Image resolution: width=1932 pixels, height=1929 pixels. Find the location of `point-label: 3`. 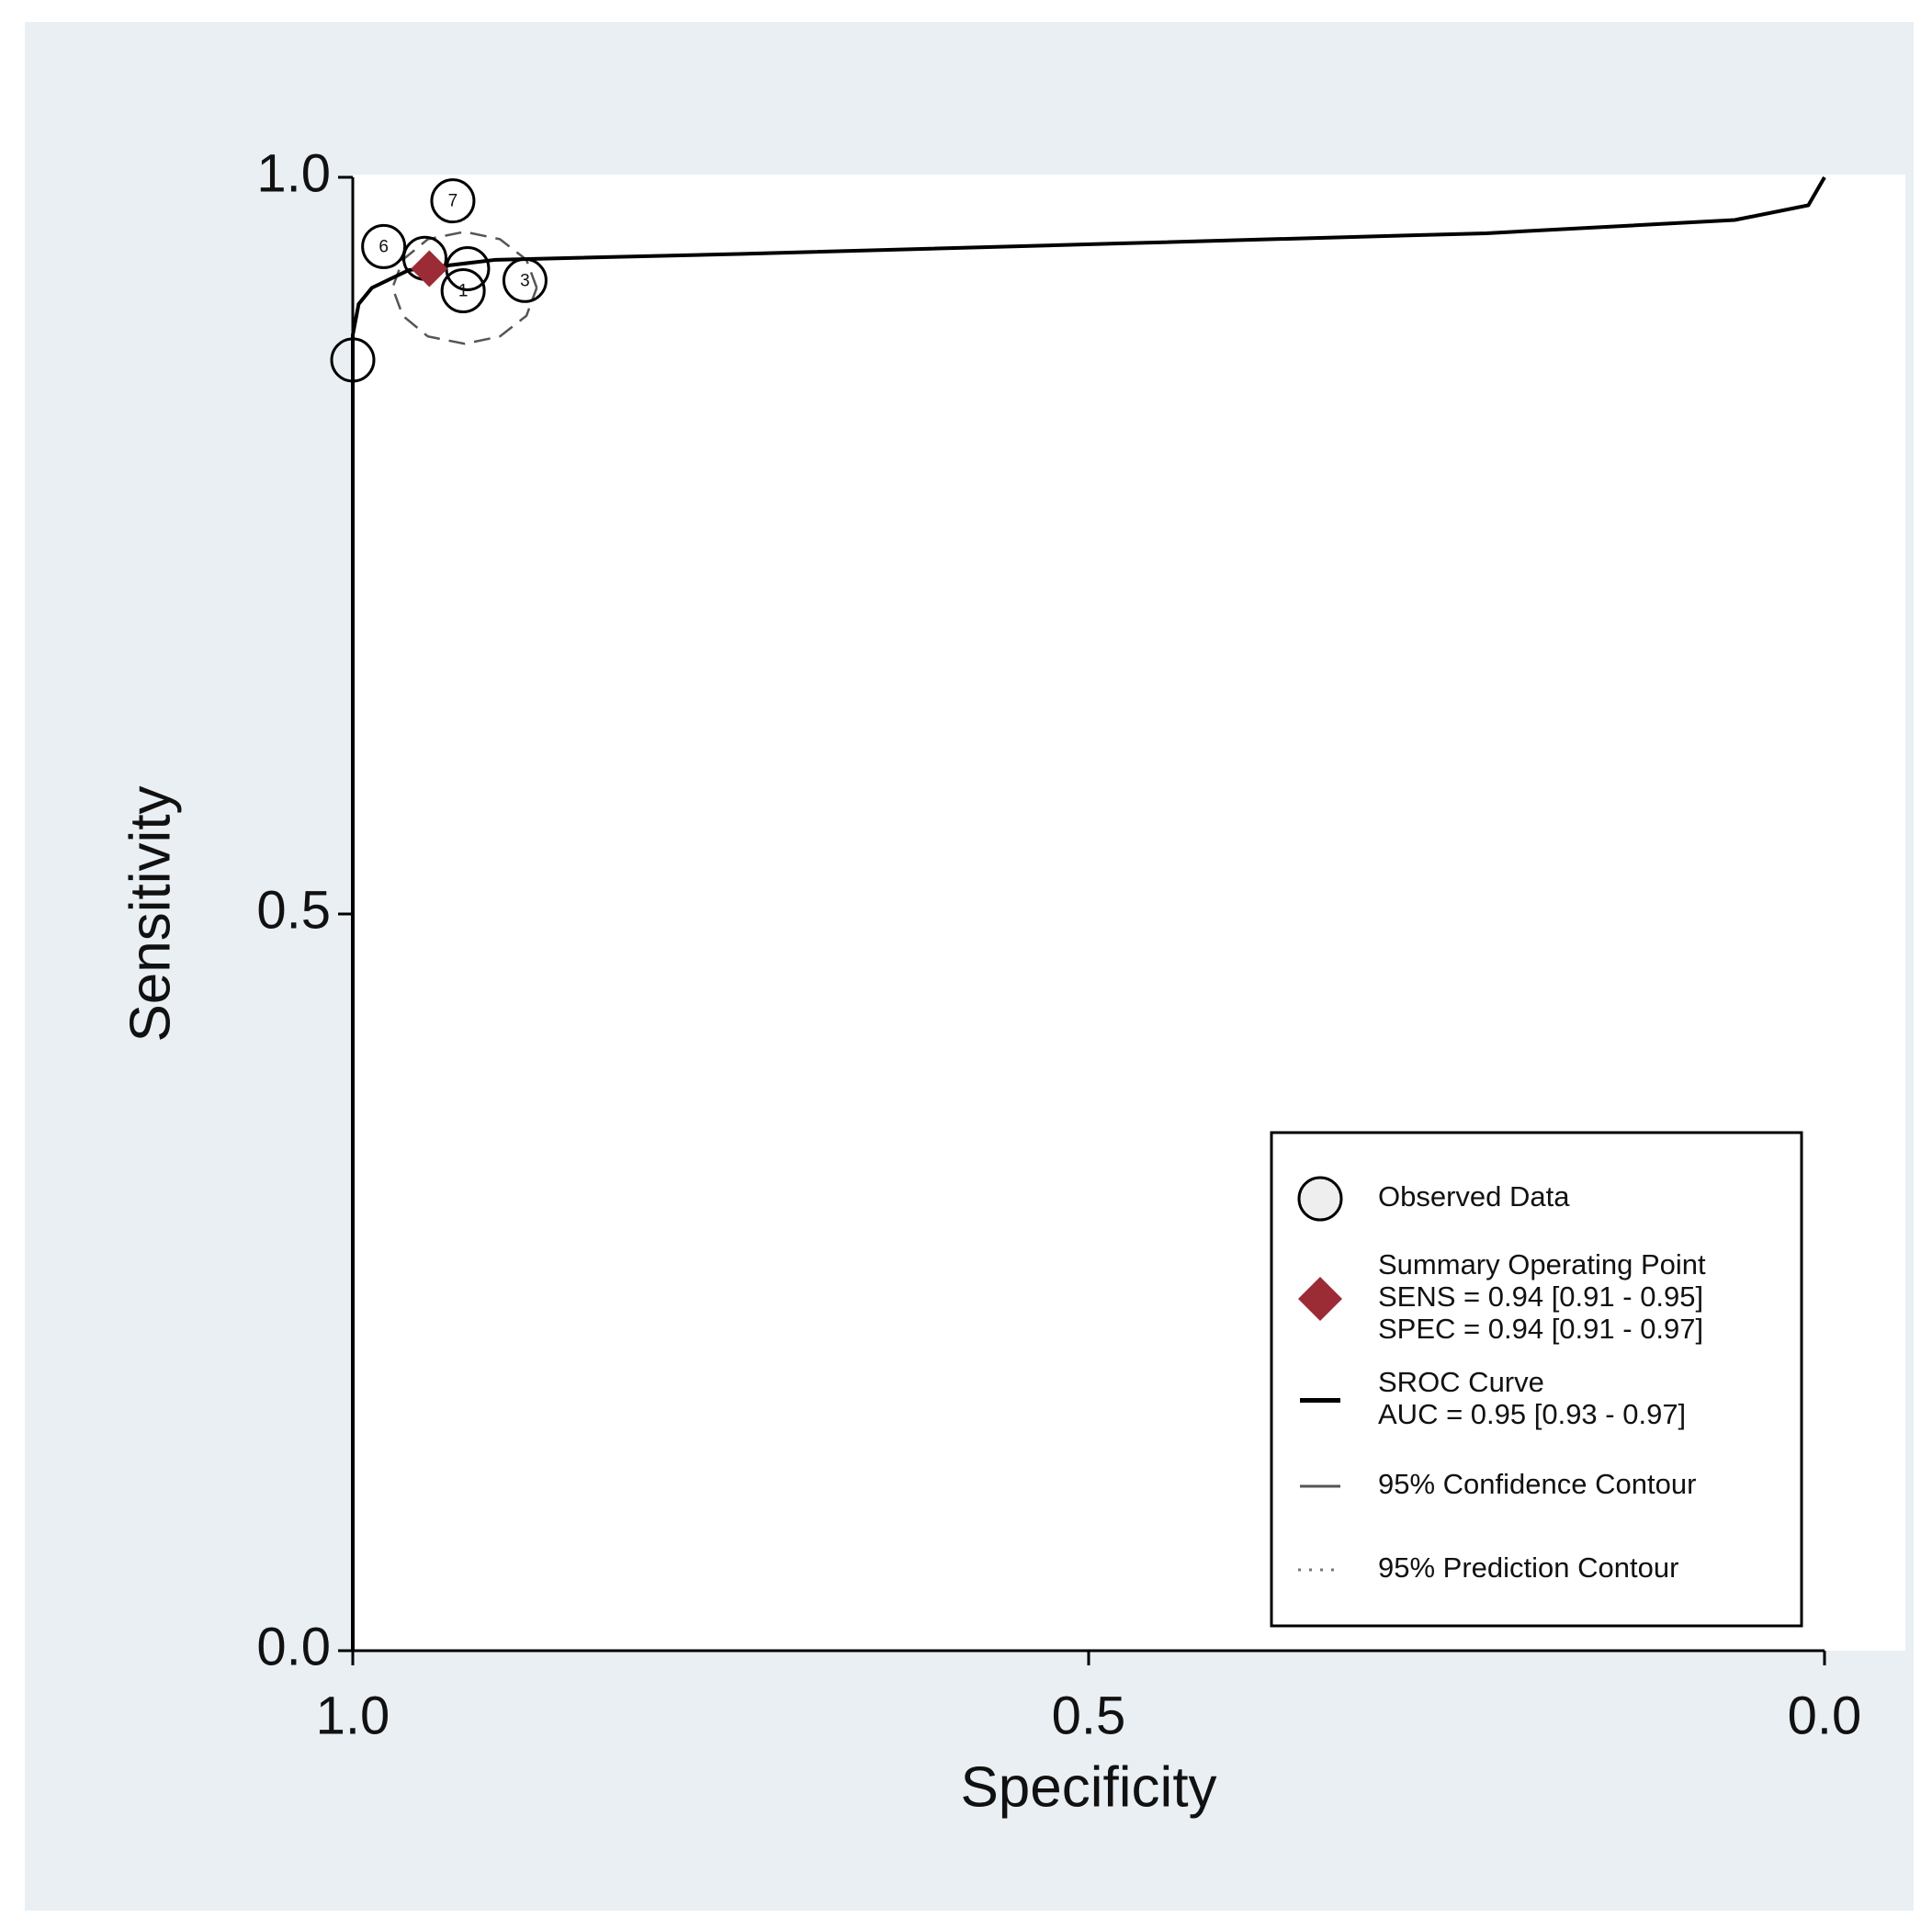

point-label: 3 is located at coordinates (525, 280).